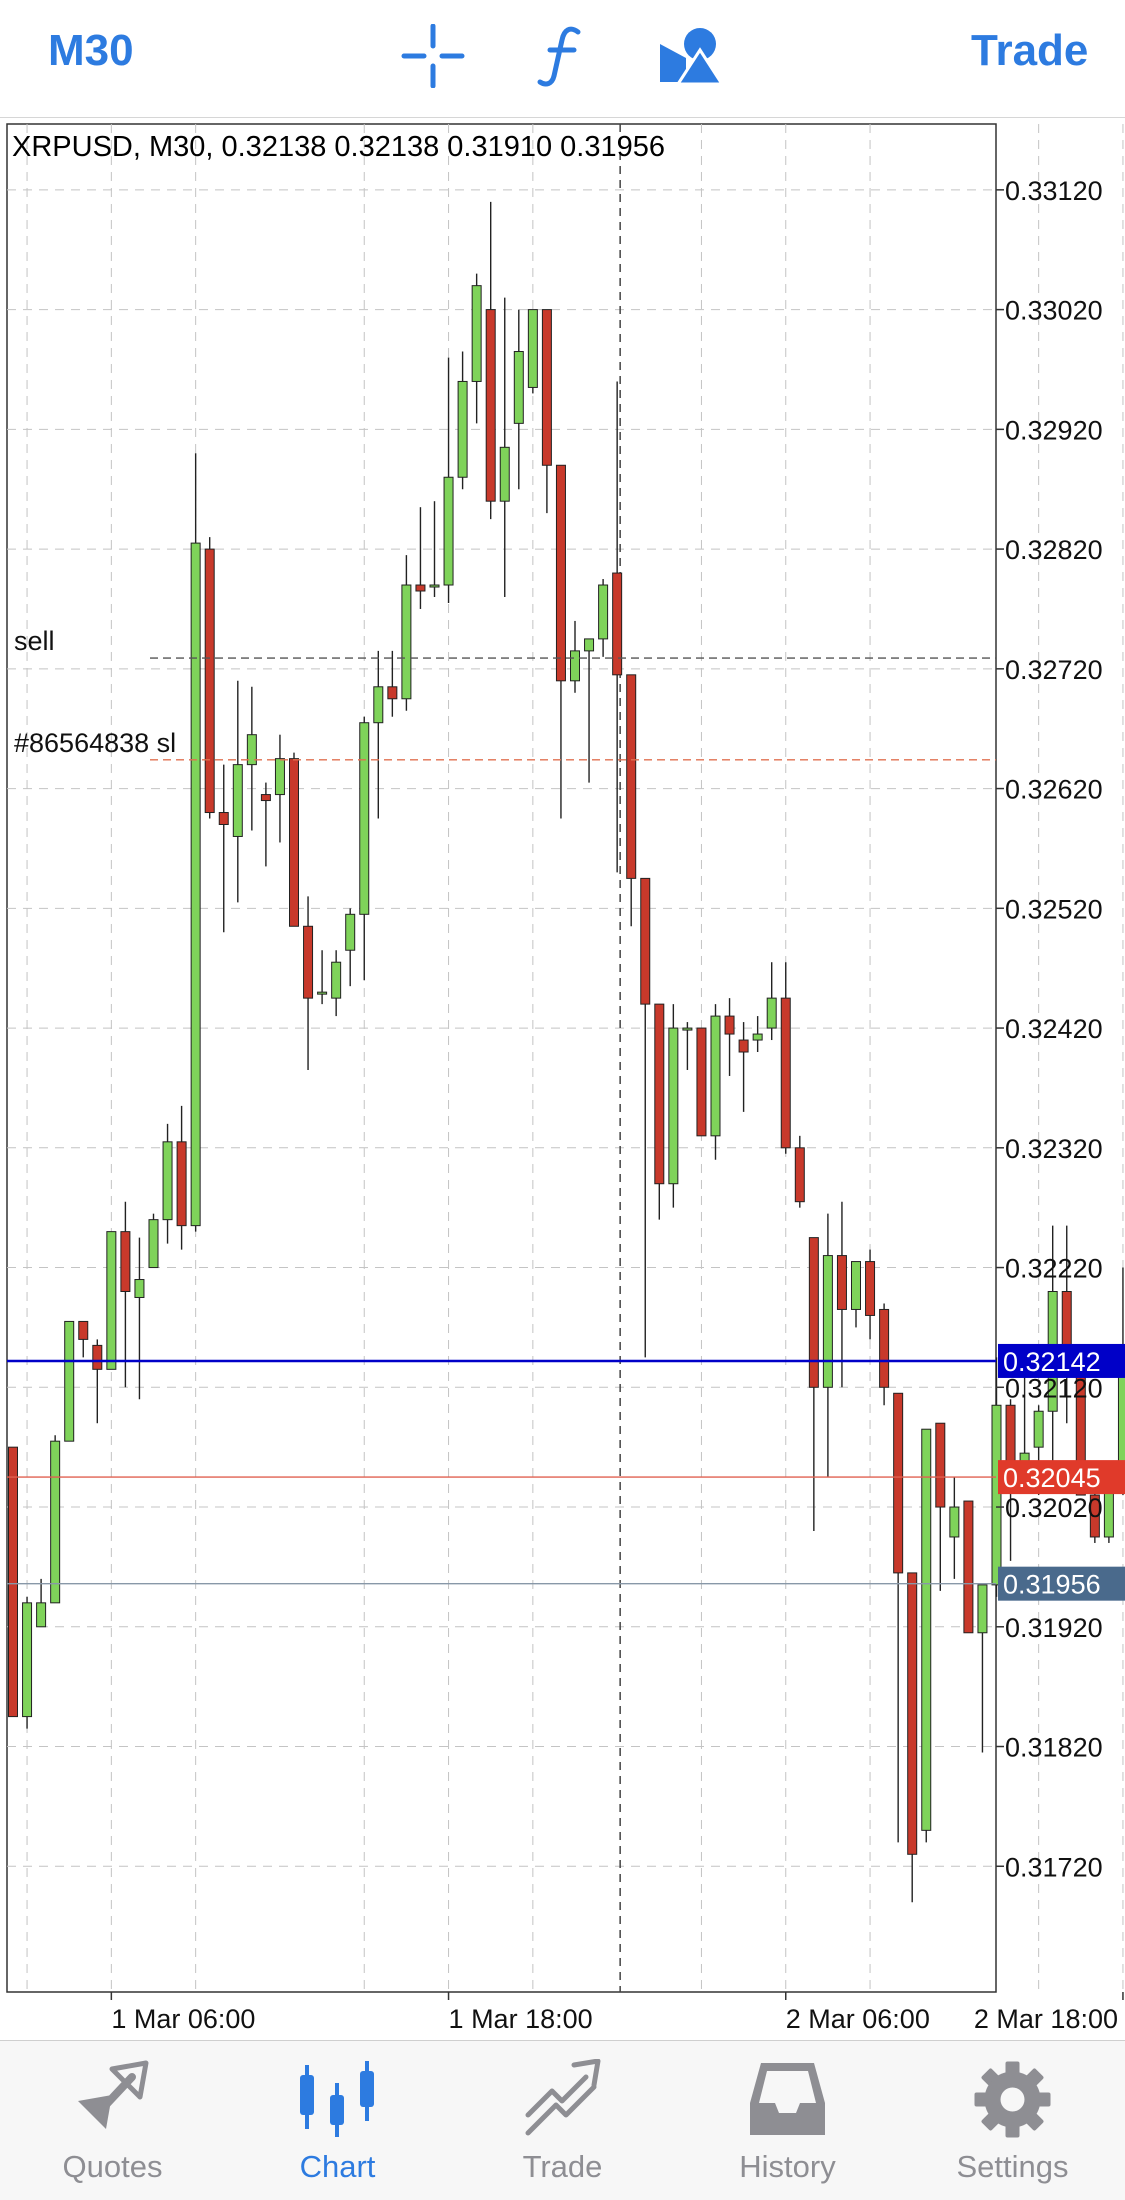  Describe the element at coordinates (433, 56) in the screenshot. I see `crosshair-icon` at that location.